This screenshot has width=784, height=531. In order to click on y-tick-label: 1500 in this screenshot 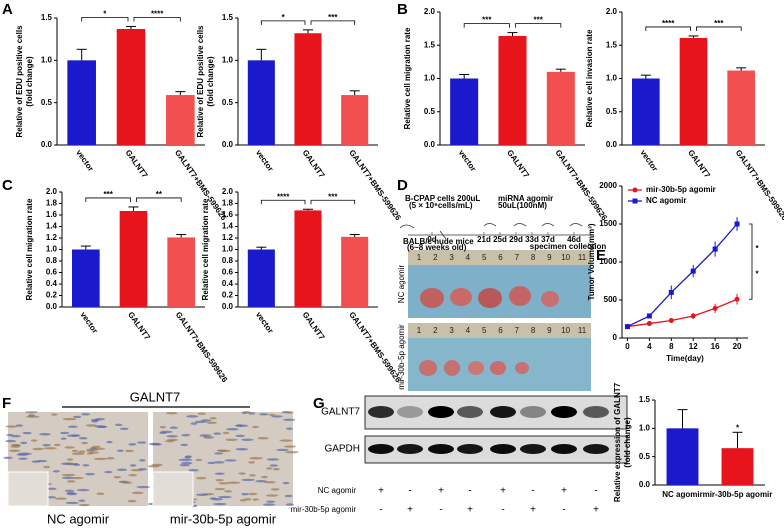, I will do `click(608, 223)`.